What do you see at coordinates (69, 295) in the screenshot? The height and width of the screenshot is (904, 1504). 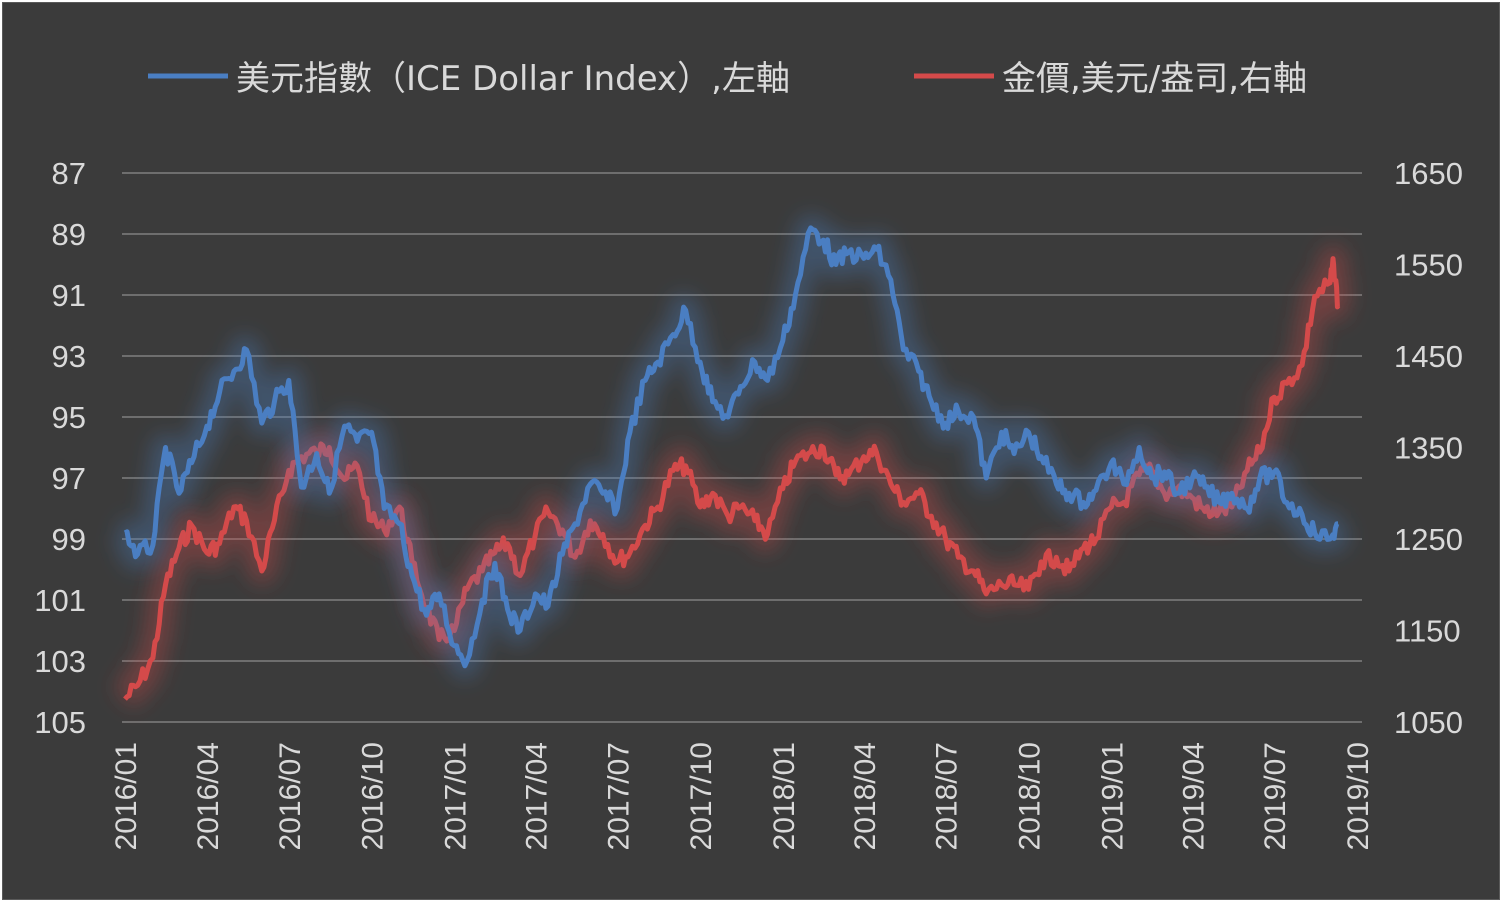 I see `left-tick-label: 91` at bounding box center [69, 295].